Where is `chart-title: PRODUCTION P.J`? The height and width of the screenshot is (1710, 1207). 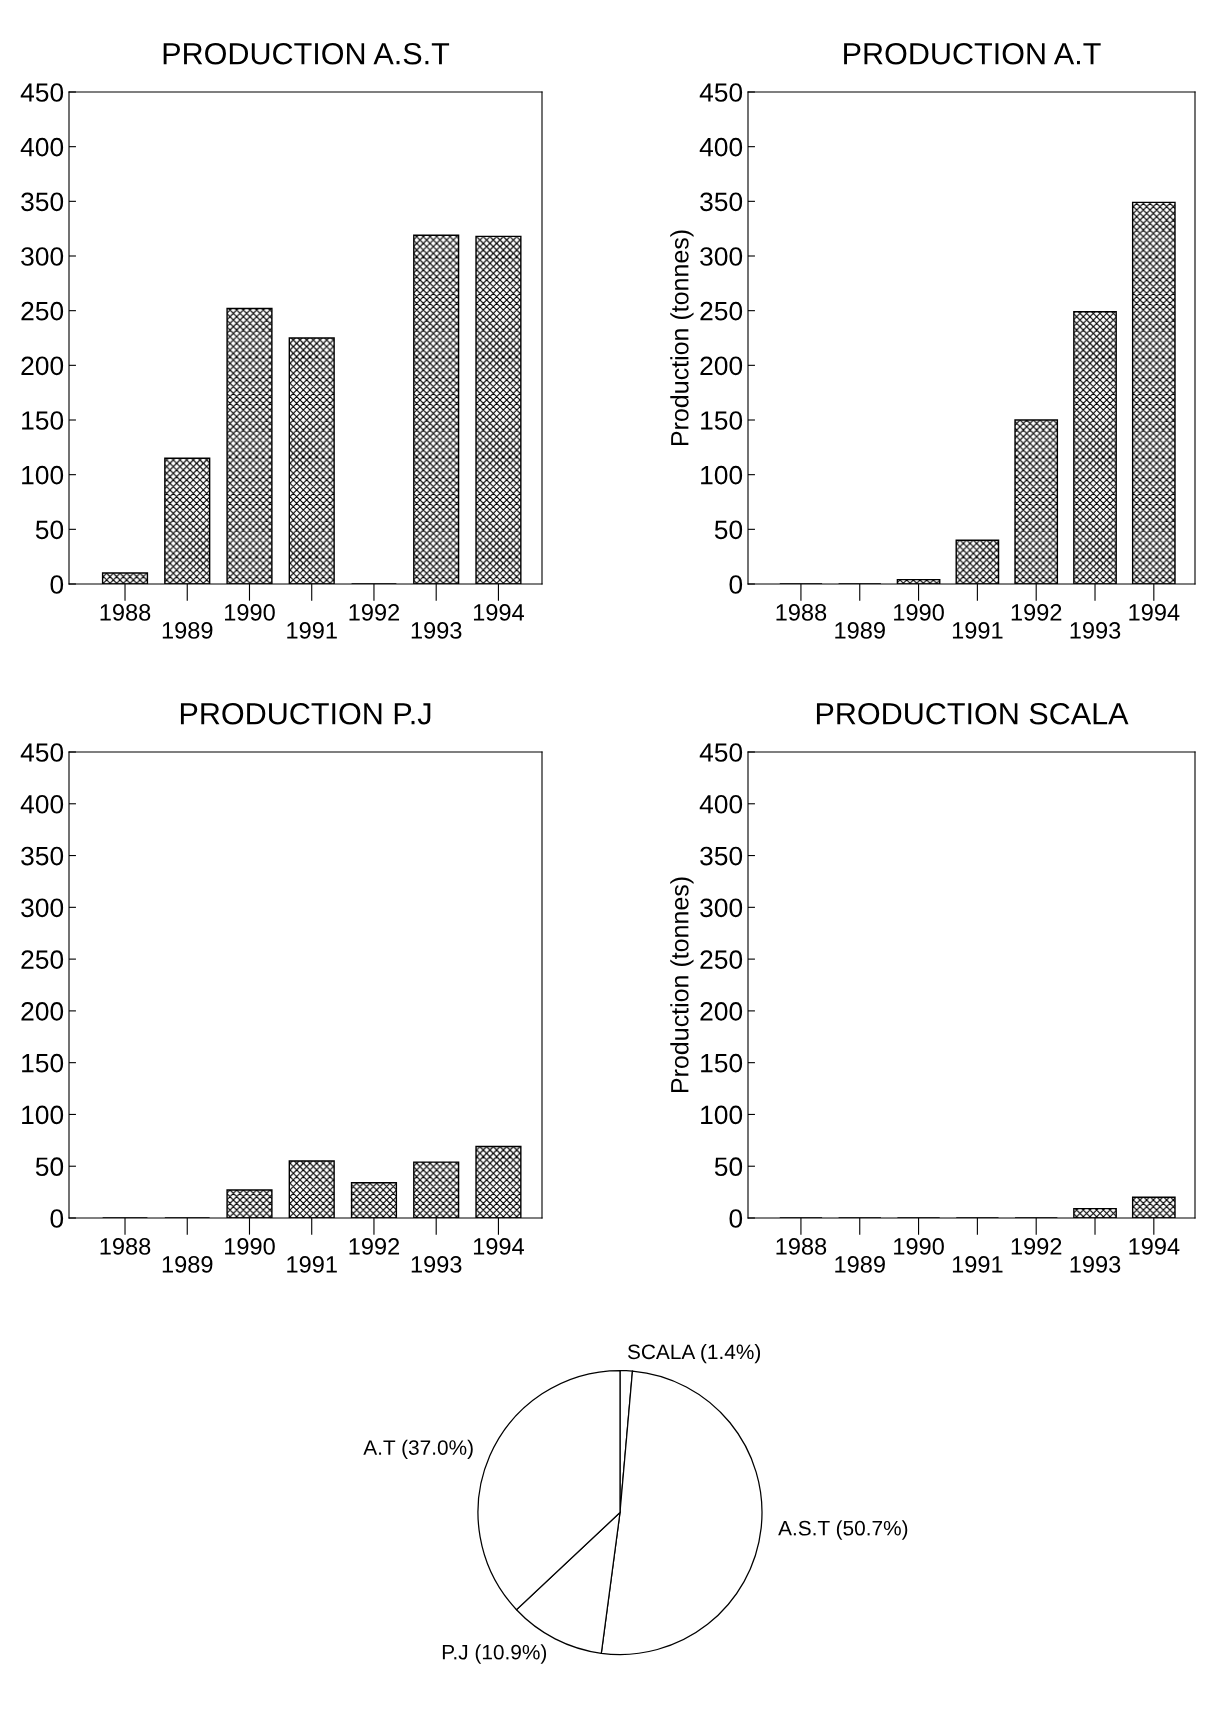
chart-title: PRODUCTION P.J is located at coordinates (305, 713).